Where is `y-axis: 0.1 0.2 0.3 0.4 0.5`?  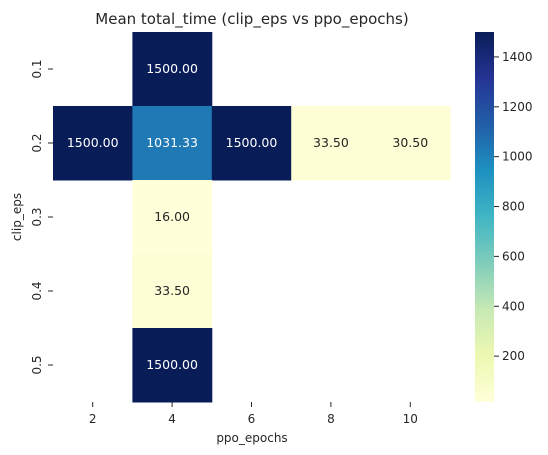 y-axis: 0.1 0.2 0.3 0.4 0.5 is located at coordinates (41, 217).